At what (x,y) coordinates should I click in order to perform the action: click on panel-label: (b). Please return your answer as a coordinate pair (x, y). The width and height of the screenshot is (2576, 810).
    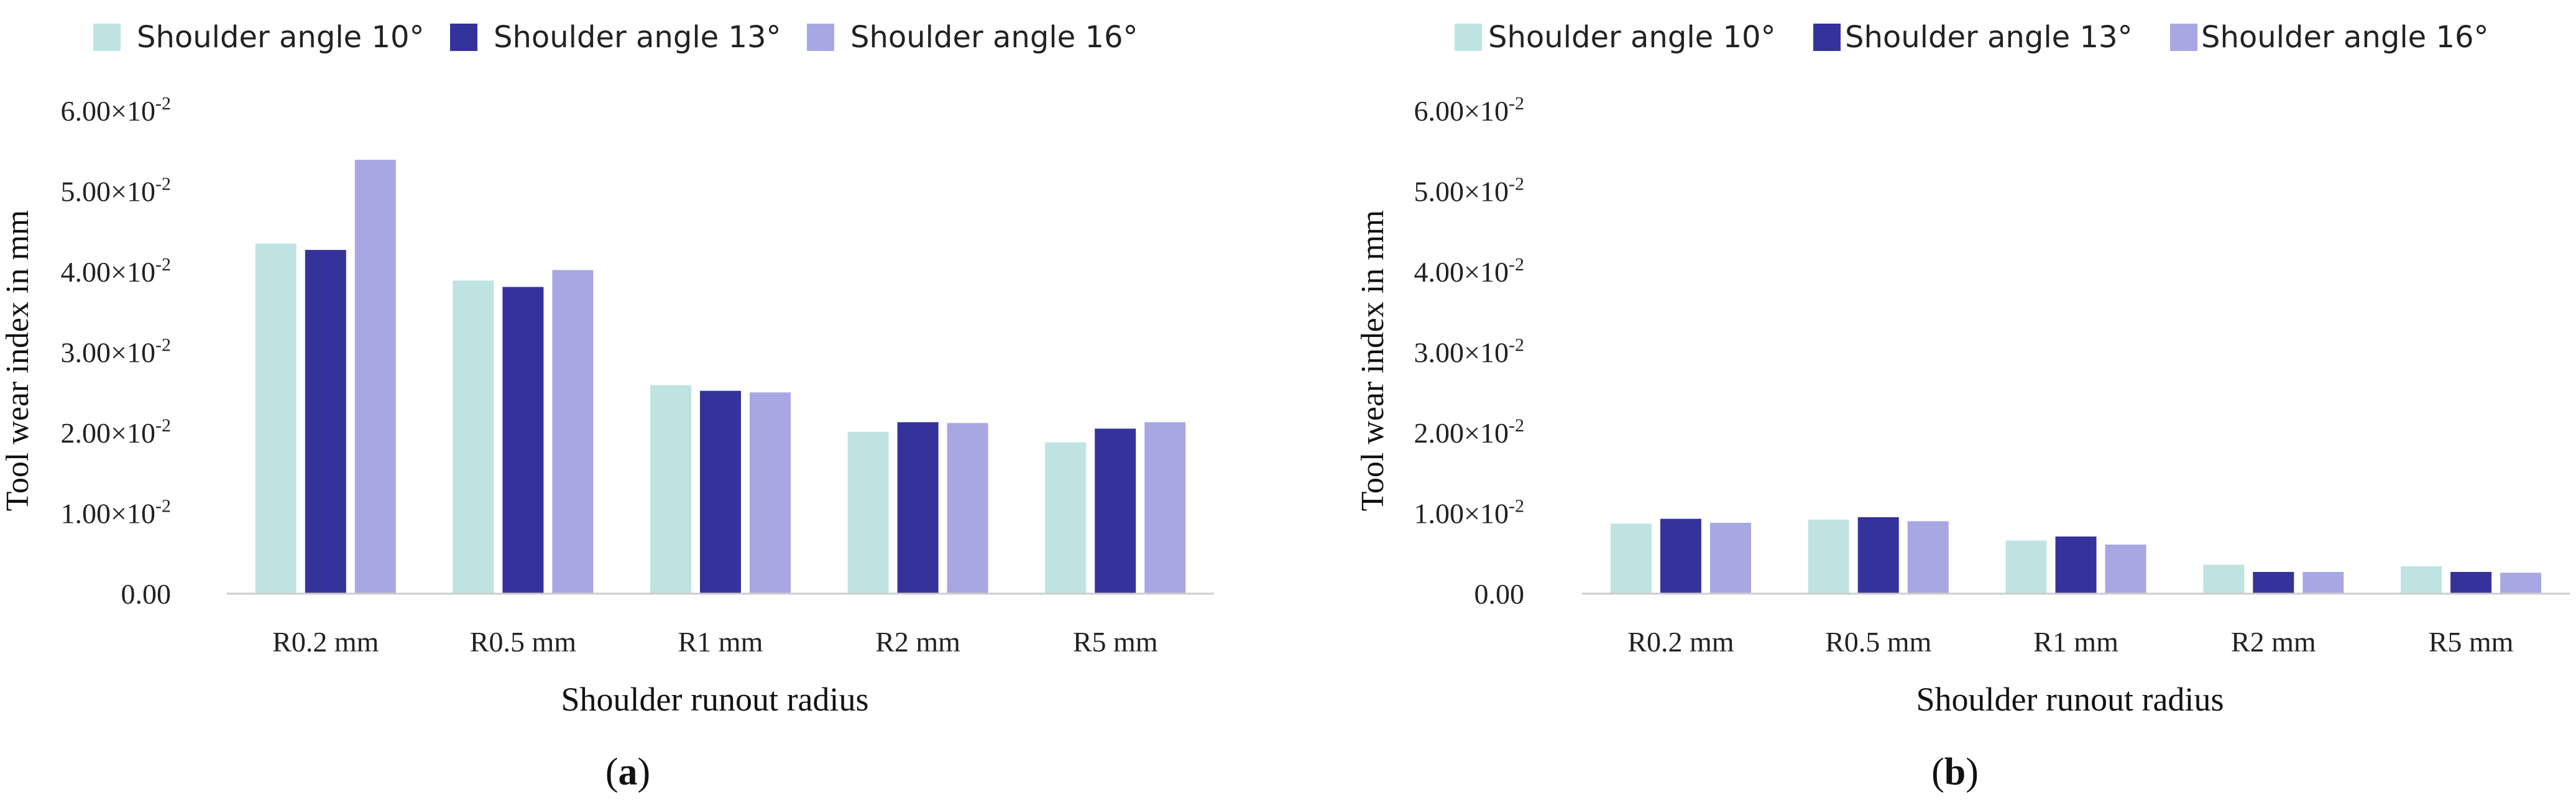
    Looking at the image, I should click on (1955, 772).